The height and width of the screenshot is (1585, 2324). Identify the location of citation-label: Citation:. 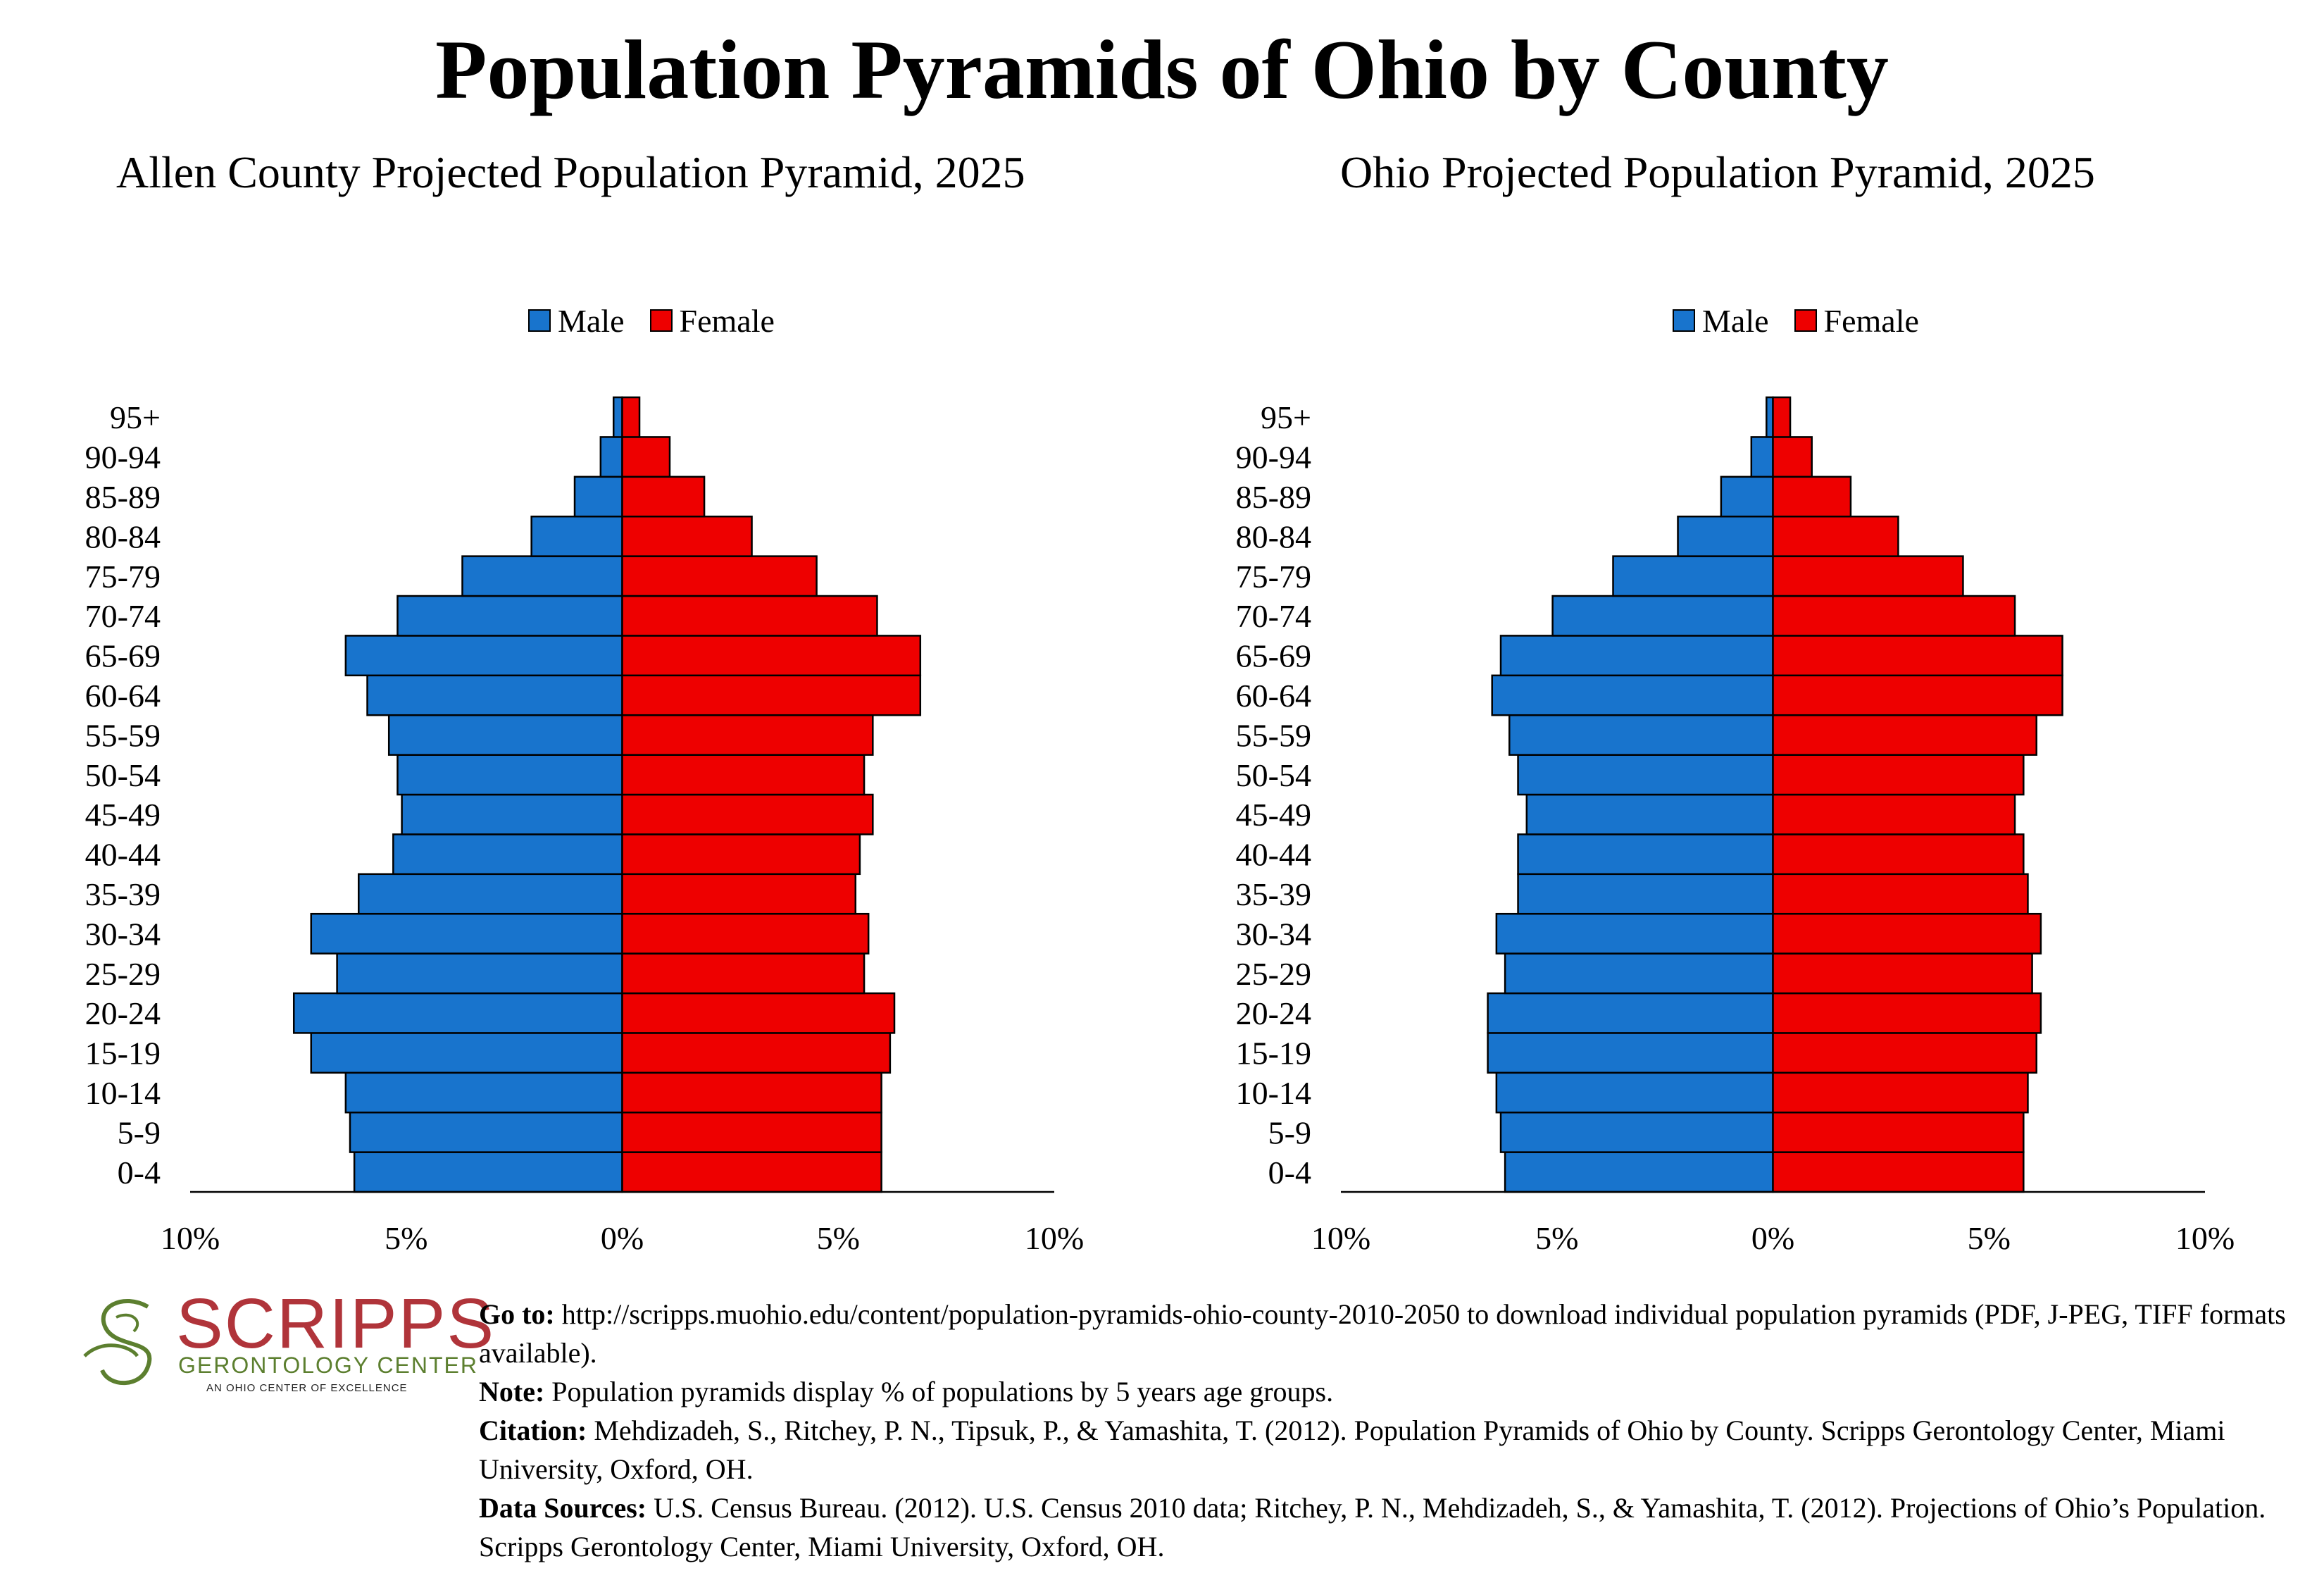
(533, 1430).